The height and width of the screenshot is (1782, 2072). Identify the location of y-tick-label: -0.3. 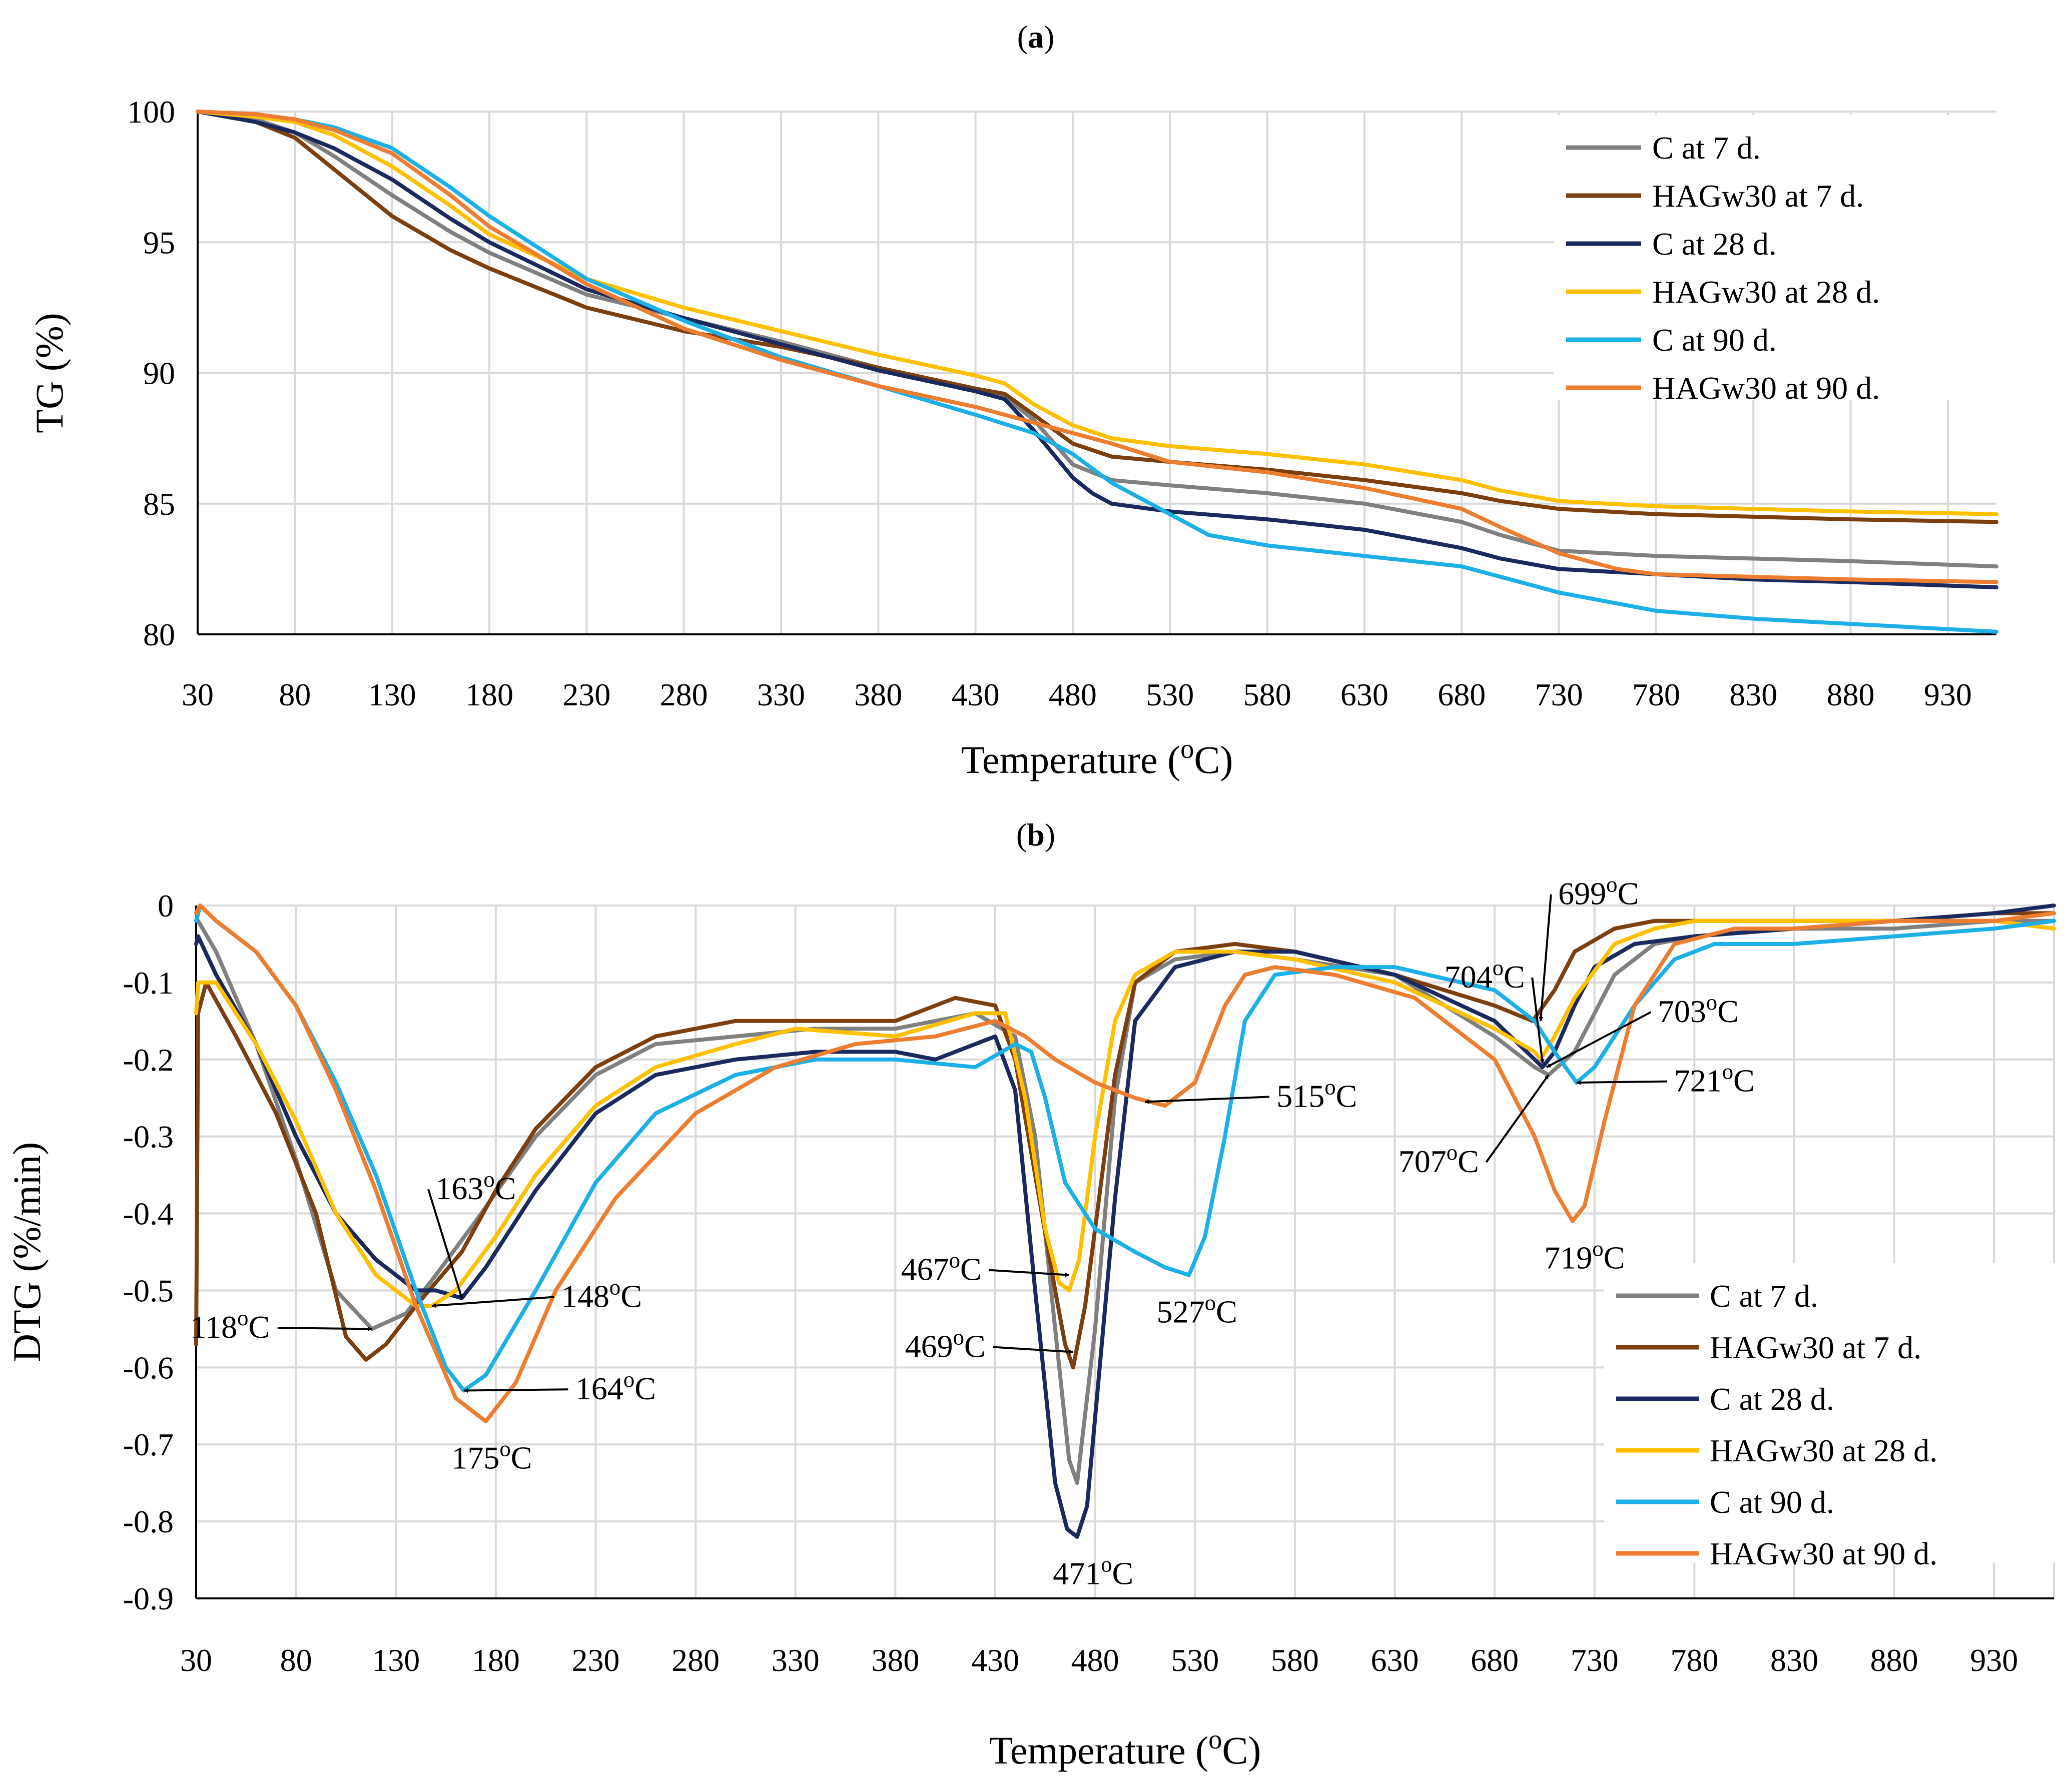
(148, 1137).